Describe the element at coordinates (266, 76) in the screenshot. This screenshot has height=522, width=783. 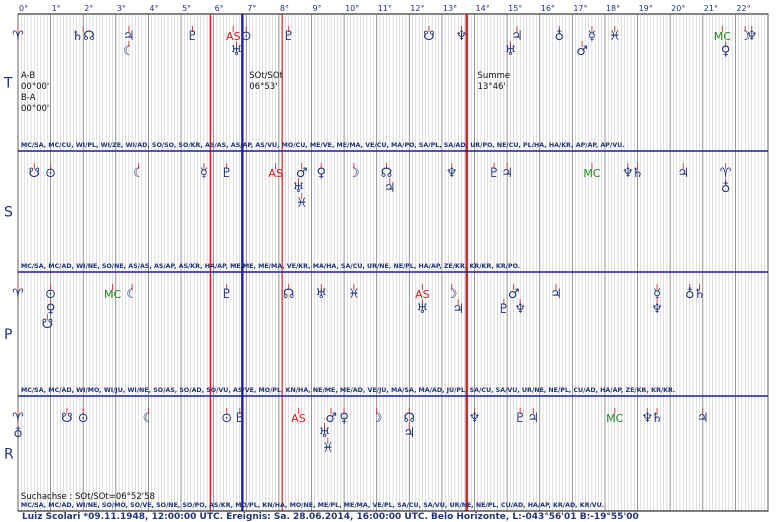
I see `note-text: SOt/SOt` at that location.